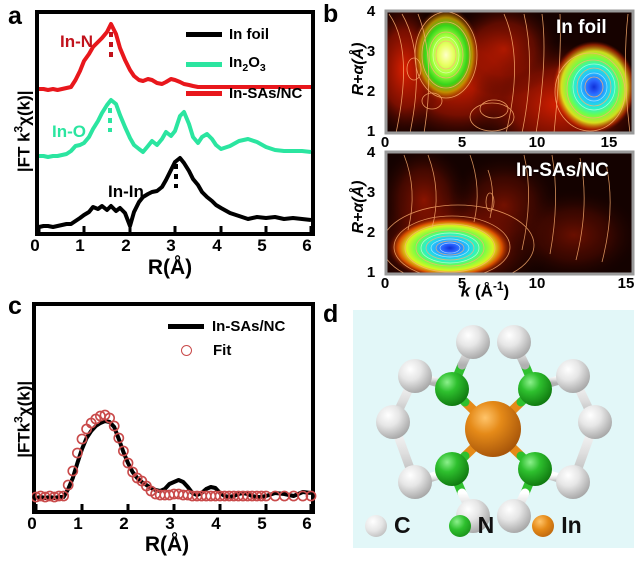  Describe the element at coordinates (262, 523) in the screenshot. I see `panel-c-xtick-5: 5` at that location.